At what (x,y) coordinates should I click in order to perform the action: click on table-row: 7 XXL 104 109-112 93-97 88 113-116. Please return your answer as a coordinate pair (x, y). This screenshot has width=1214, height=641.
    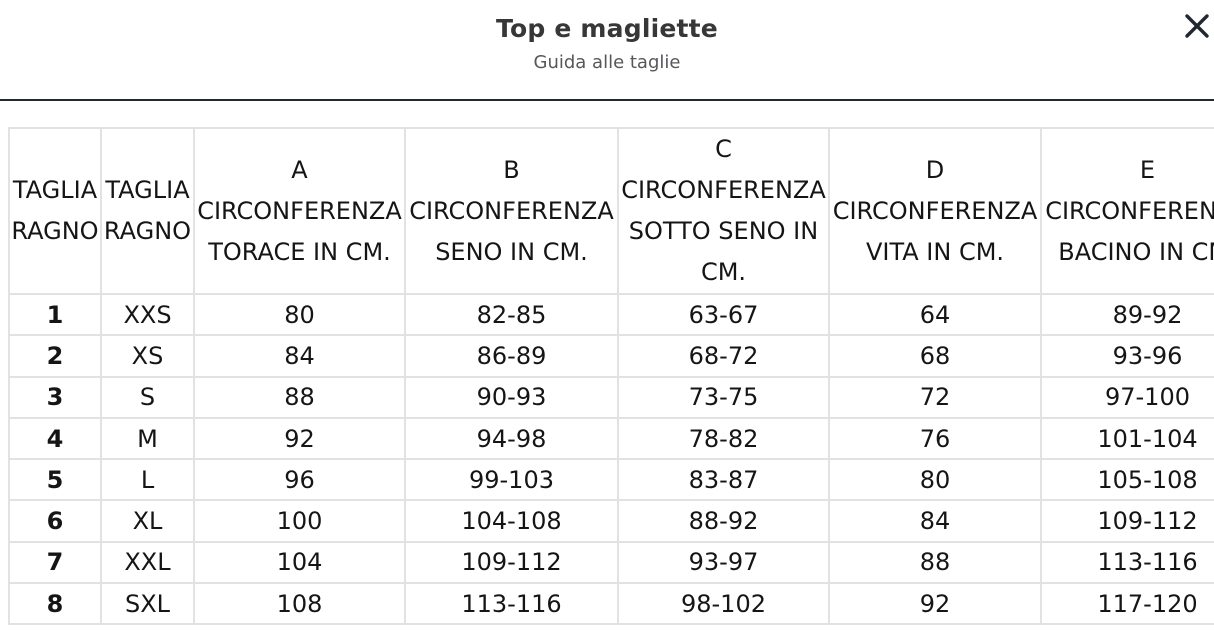
    Looking at the image, I should click on (611, 562).